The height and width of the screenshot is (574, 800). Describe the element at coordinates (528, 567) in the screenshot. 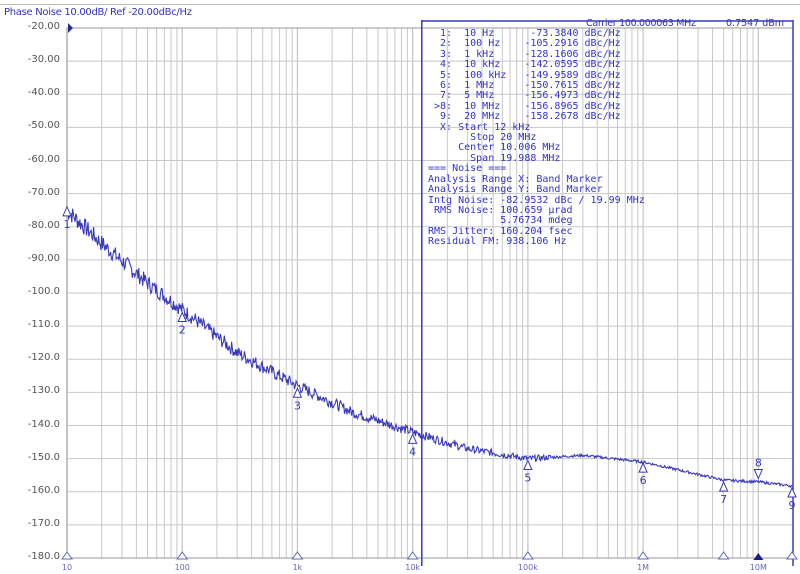

I see `x-tick-label: 100k` at that location.